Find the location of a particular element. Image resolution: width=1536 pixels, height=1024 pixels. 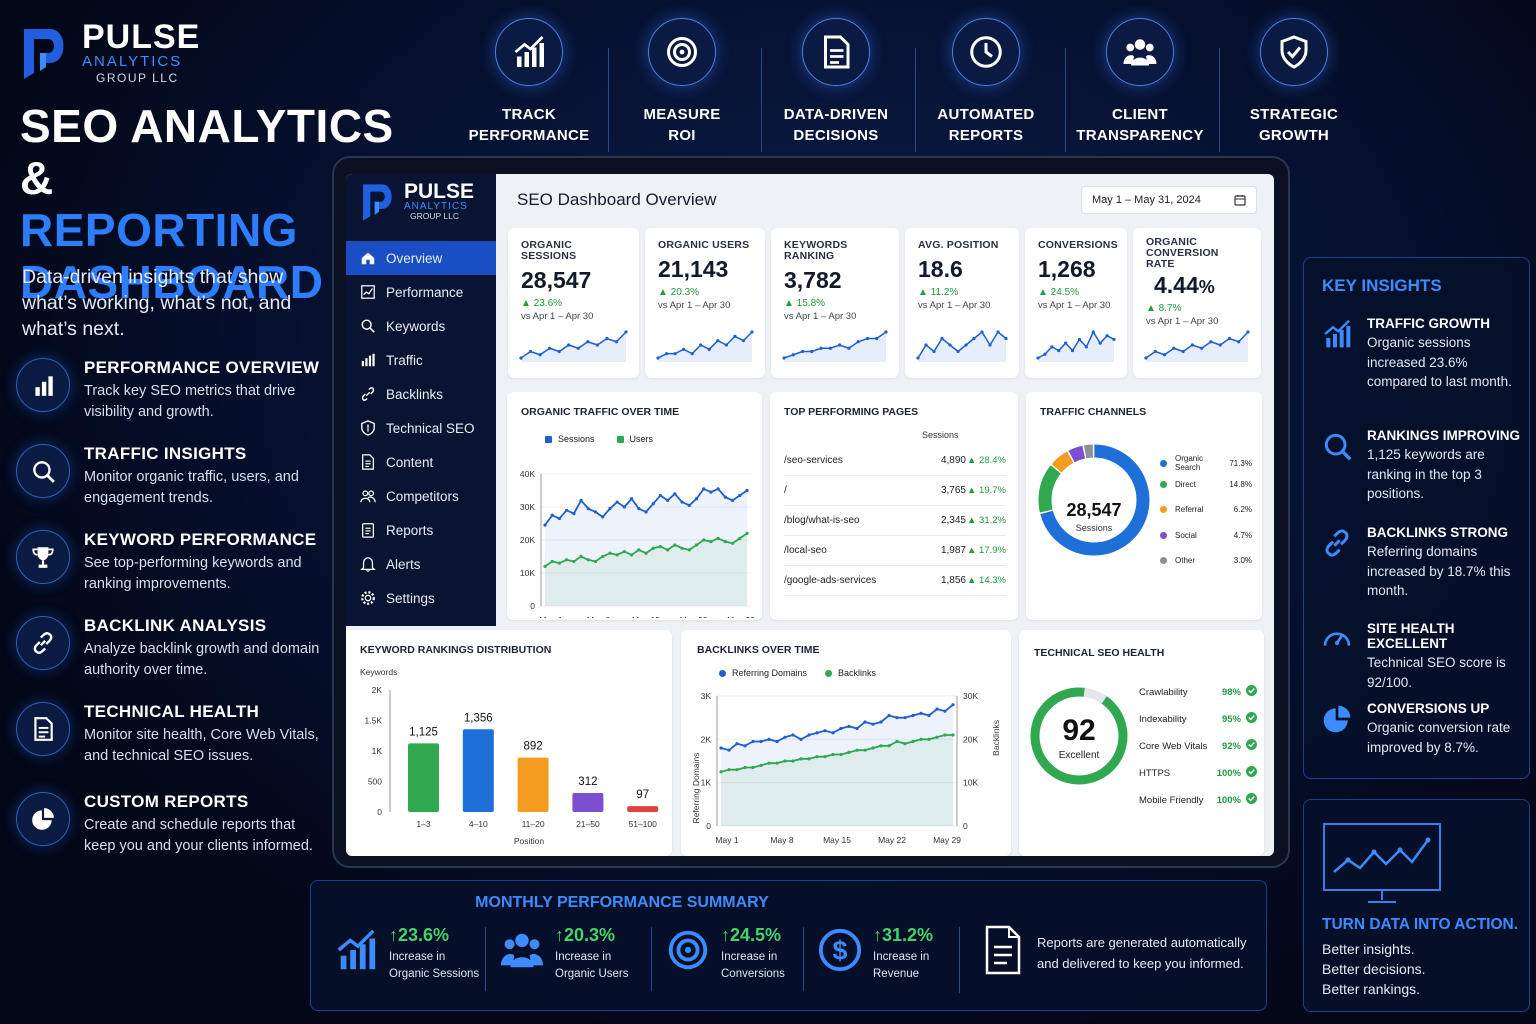

feature-icon-wrap is located at coordinates (43, 557).